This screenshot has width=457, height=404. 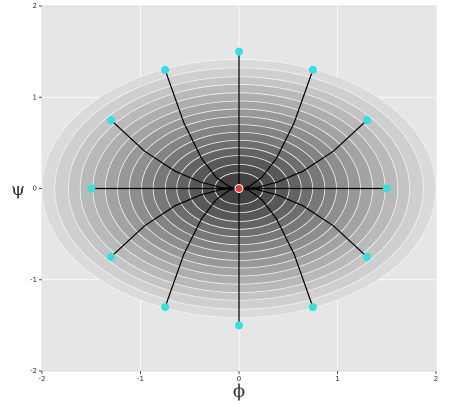 I want to click on x-tick-label: 0, so click(x=239, y=379).